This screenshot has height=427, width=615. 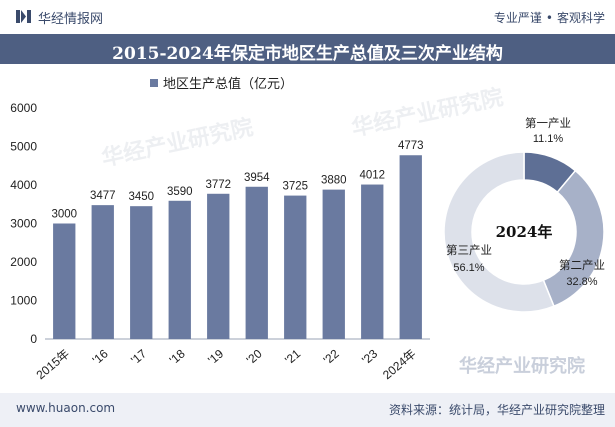 What do you see at coordinates (254, 356) in the screenshot?
I see `x-tick-label: '20` at bounding box center [254, 356].